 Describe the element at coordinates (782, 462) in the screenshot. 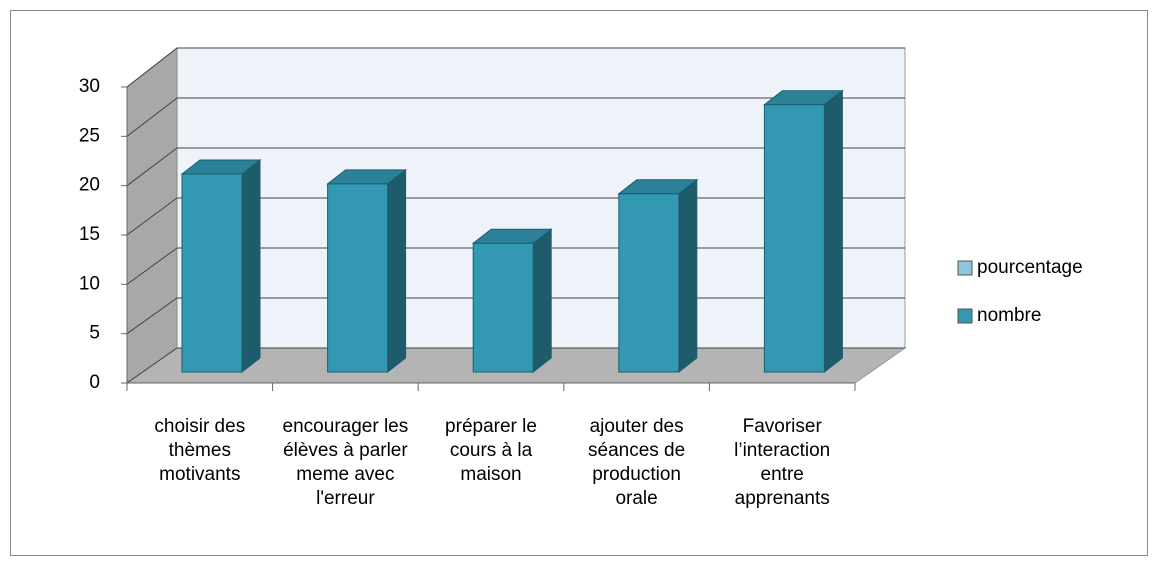

I see `x-tick-label: Favoriser l’interaction entre apprenants` at that location.